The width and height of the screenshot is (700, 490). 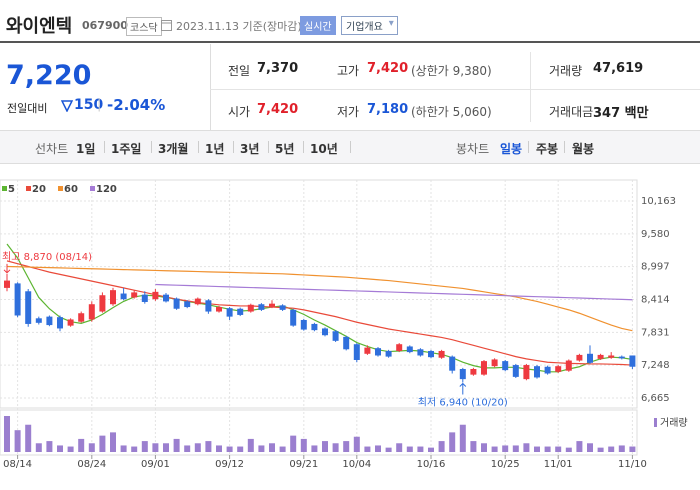 I want to click on summary-label: 거래대금, so click(x=571, y=112).